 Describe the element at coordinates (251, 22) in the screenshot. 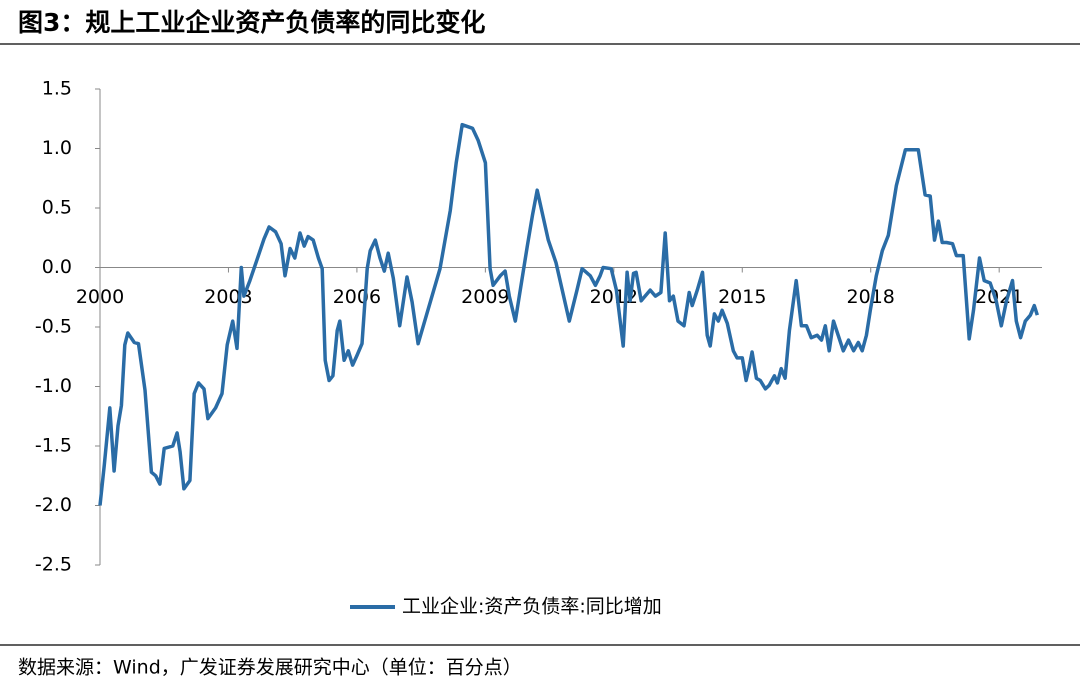

I see `chart-title: 图3：规上工业企业资产负债率的同比变化` at that location.